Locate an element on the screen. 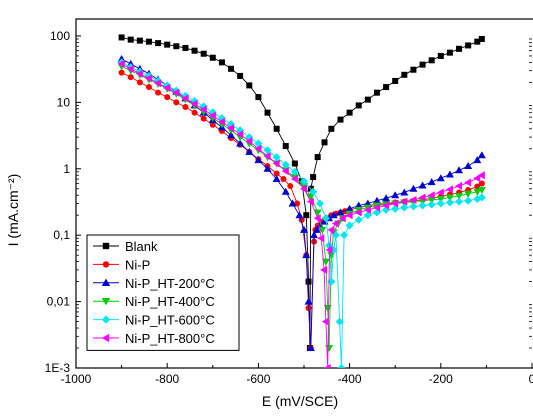 The image size is (533, 418). y-tick-label: 10 is located at coordinates (64, 102).